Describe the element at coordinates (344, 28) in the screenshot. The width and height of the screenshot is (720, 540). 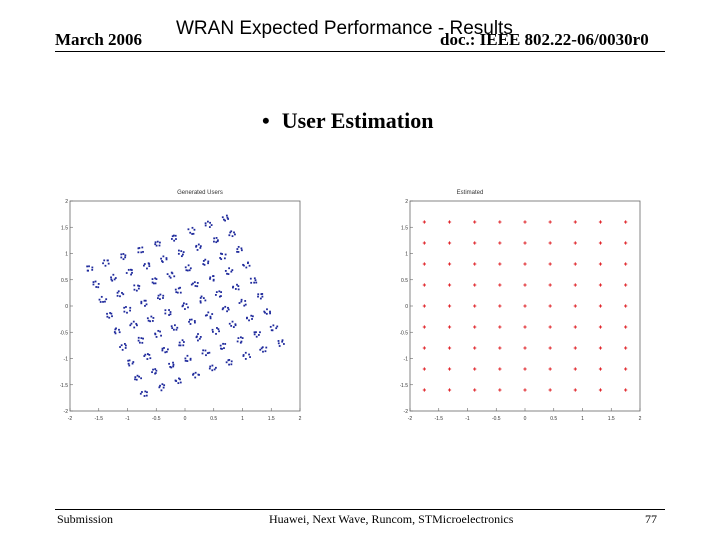
I see `slide-title: WRAN Expected Performance - Results` at that location.